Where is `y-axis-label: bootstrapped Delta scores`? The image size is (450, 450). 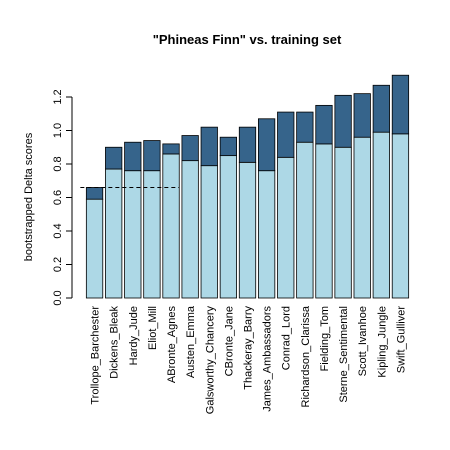 y-axis-label: bootstrapped Delta scores is located at coordinates (29, 196).